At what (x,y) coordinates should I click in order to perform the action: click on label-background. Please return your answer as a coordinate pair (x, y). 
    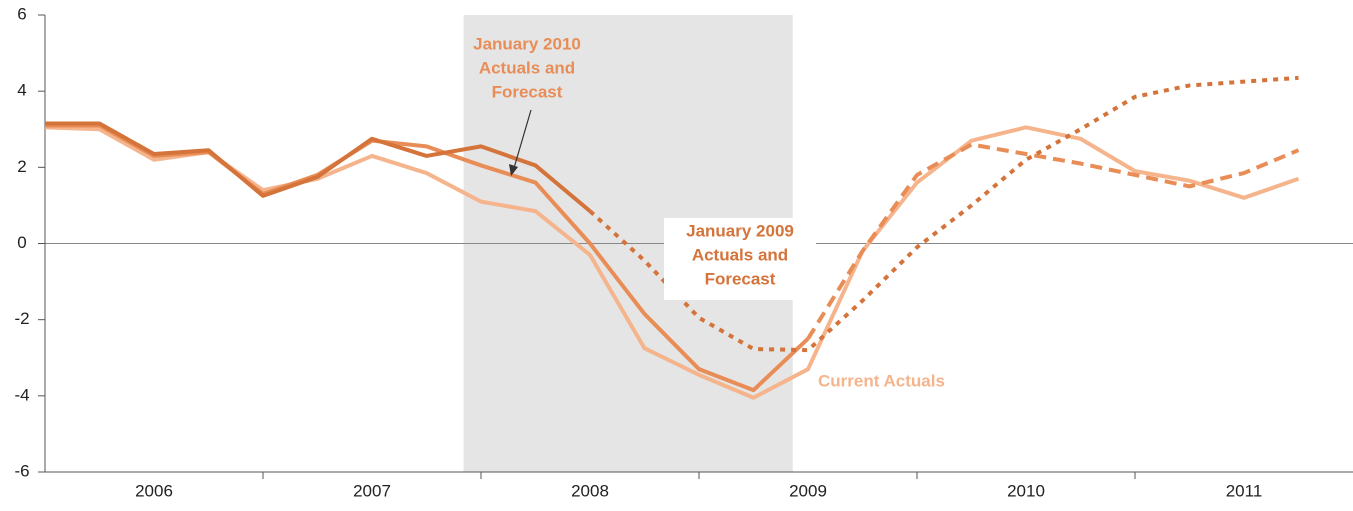
    Looking at the image, I should click on (740, 259).